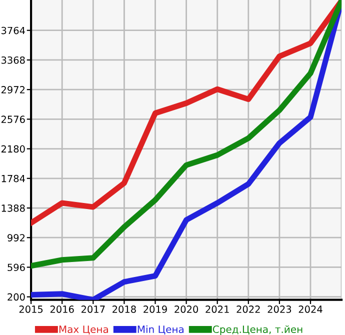 The image size is (345, 335). I want to click on y-tick-label: 2576, so click(13, 120).